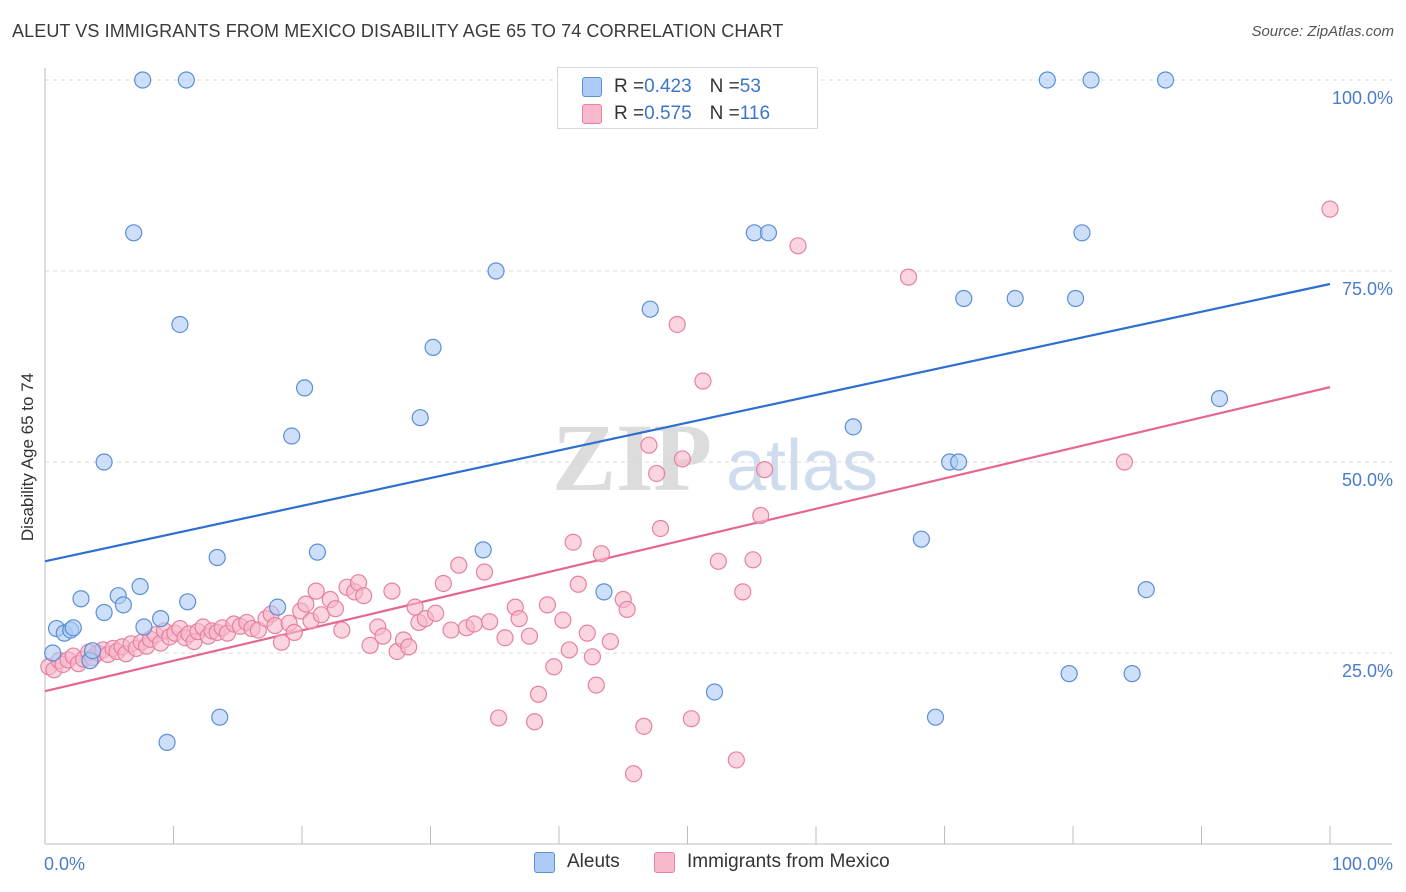 This screenshot has width=1406, height=892. I want to click on mexico-swatch-icon, so click(592, 114).